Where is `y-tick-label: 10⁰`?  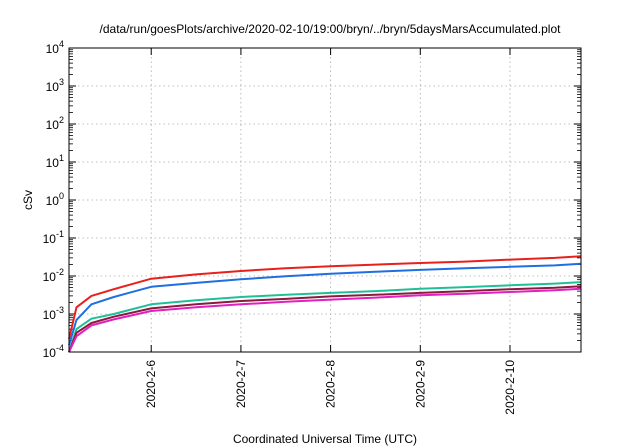 y-tick-label: 10⁰ is located at coordinates (55, 199).